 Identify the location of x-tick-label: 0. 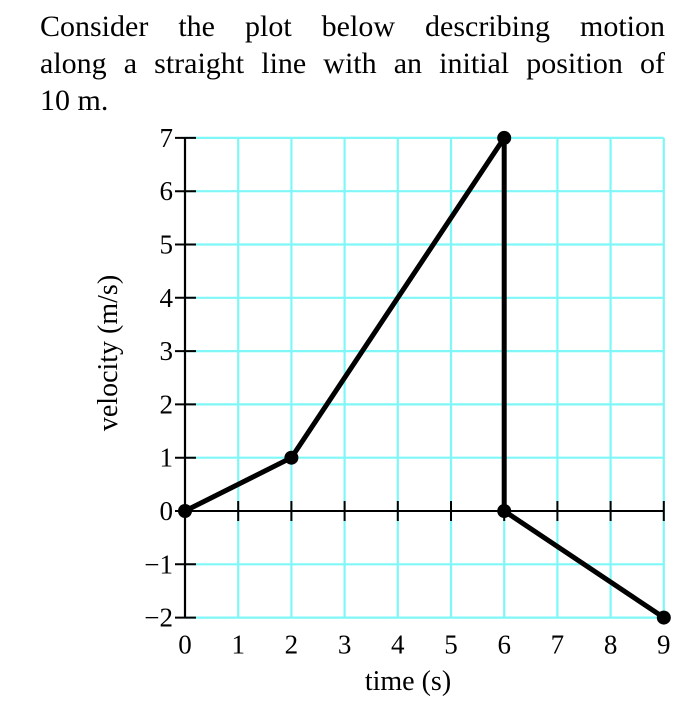
(185, 645).